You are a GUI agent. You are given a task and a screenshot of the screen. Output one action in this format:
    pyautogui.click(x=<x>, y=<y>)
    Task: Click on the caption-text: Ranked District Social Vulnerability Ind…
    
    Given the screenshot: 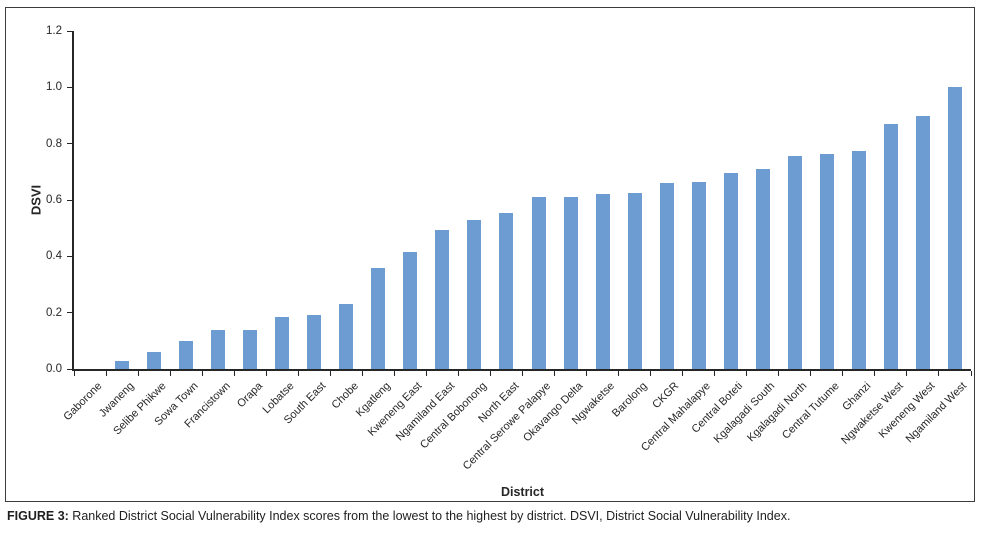 What is the action you would take?
    pyautogui.click(x=431, y=516)
    